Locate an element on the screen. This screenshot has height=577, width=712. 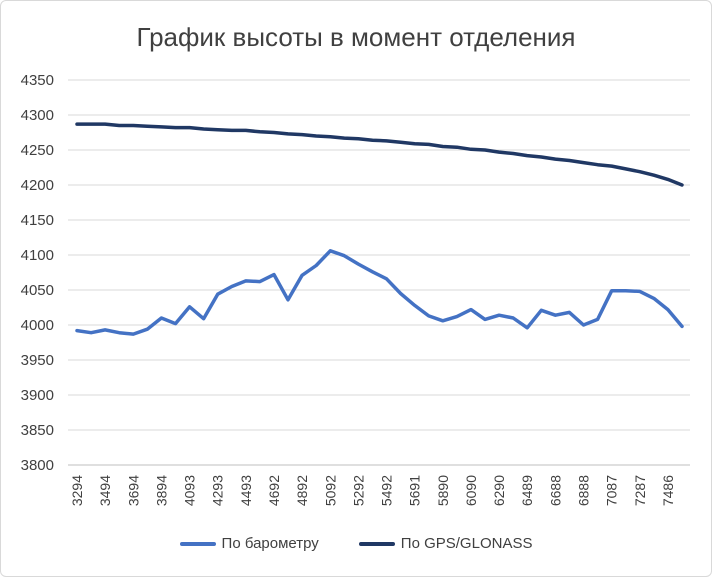
y-tick-label: 4100 is located at coordinates (37, 255).